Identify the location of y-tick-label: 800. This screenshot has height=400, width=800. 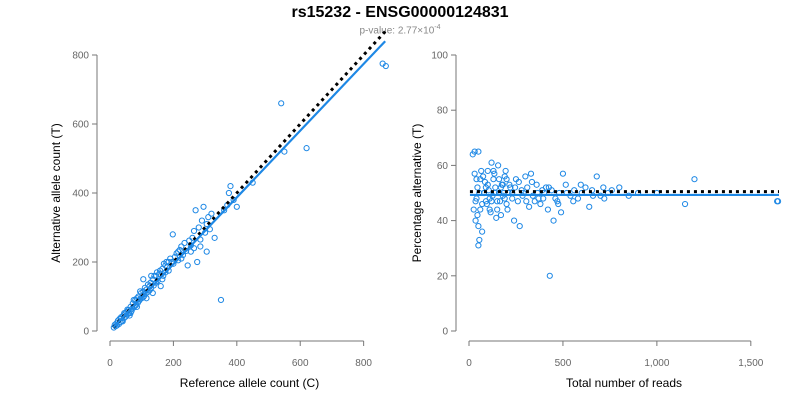
(80, 56).